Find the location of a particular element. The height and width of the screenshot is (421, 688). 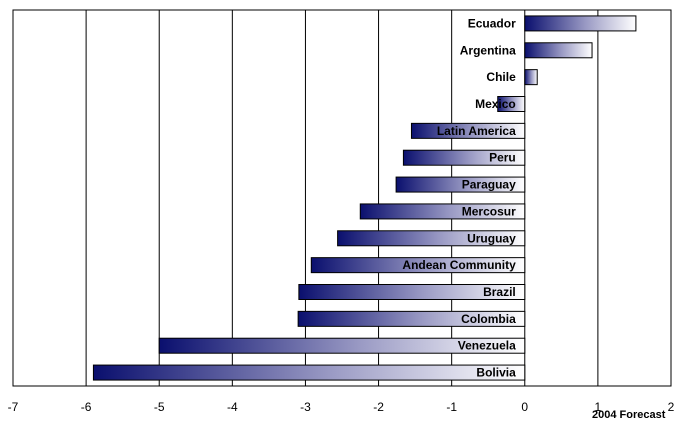

category-label: Bolivia is located at coordinates (496, 373).